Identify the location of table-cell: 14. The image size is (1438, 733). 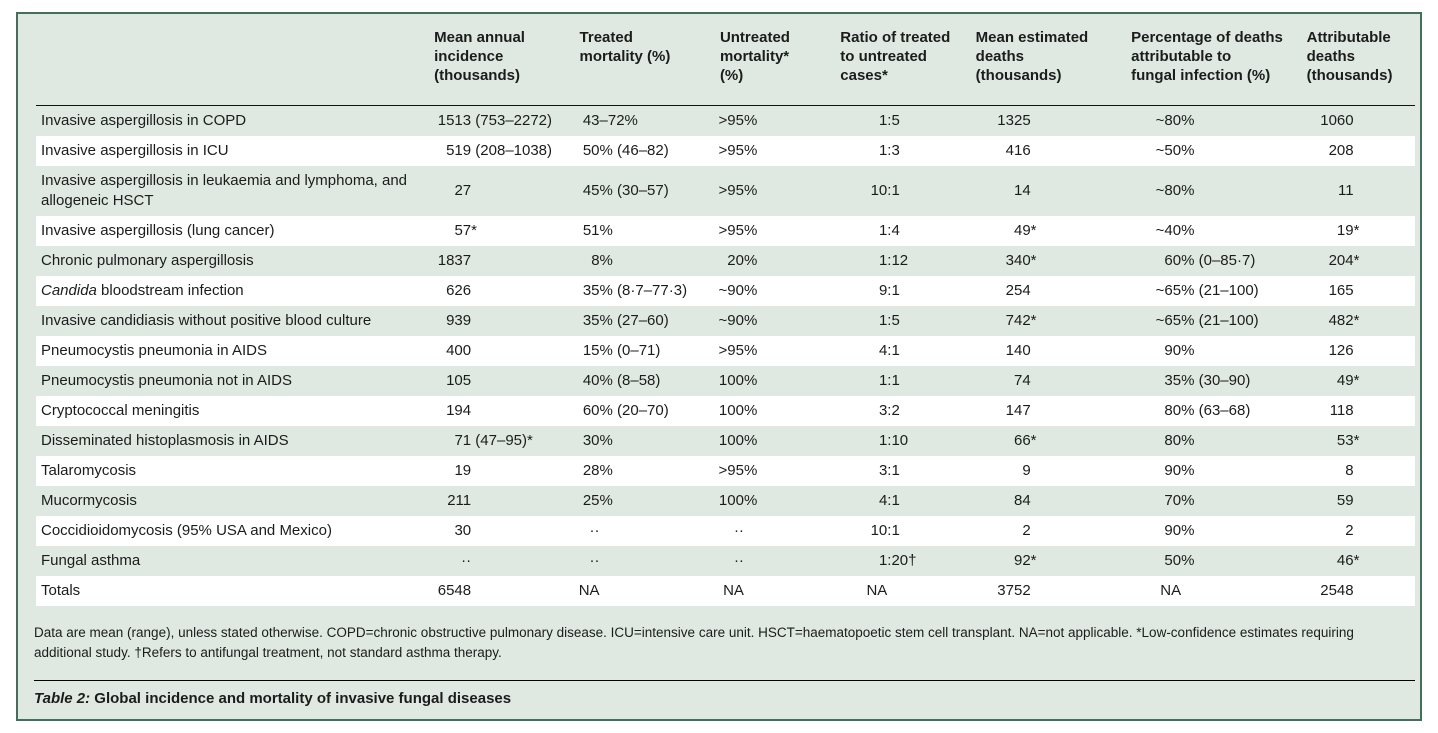
(1022, 190).